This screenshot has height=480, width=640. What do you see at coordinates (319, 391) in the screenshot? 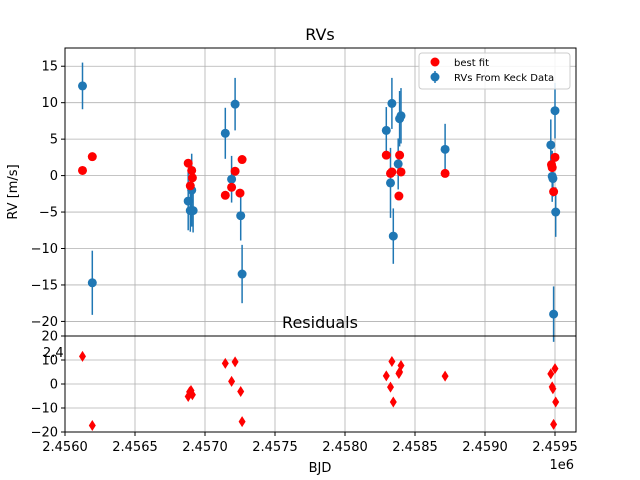
I see `residuals-data-layer` at bounding box center [319, 391].